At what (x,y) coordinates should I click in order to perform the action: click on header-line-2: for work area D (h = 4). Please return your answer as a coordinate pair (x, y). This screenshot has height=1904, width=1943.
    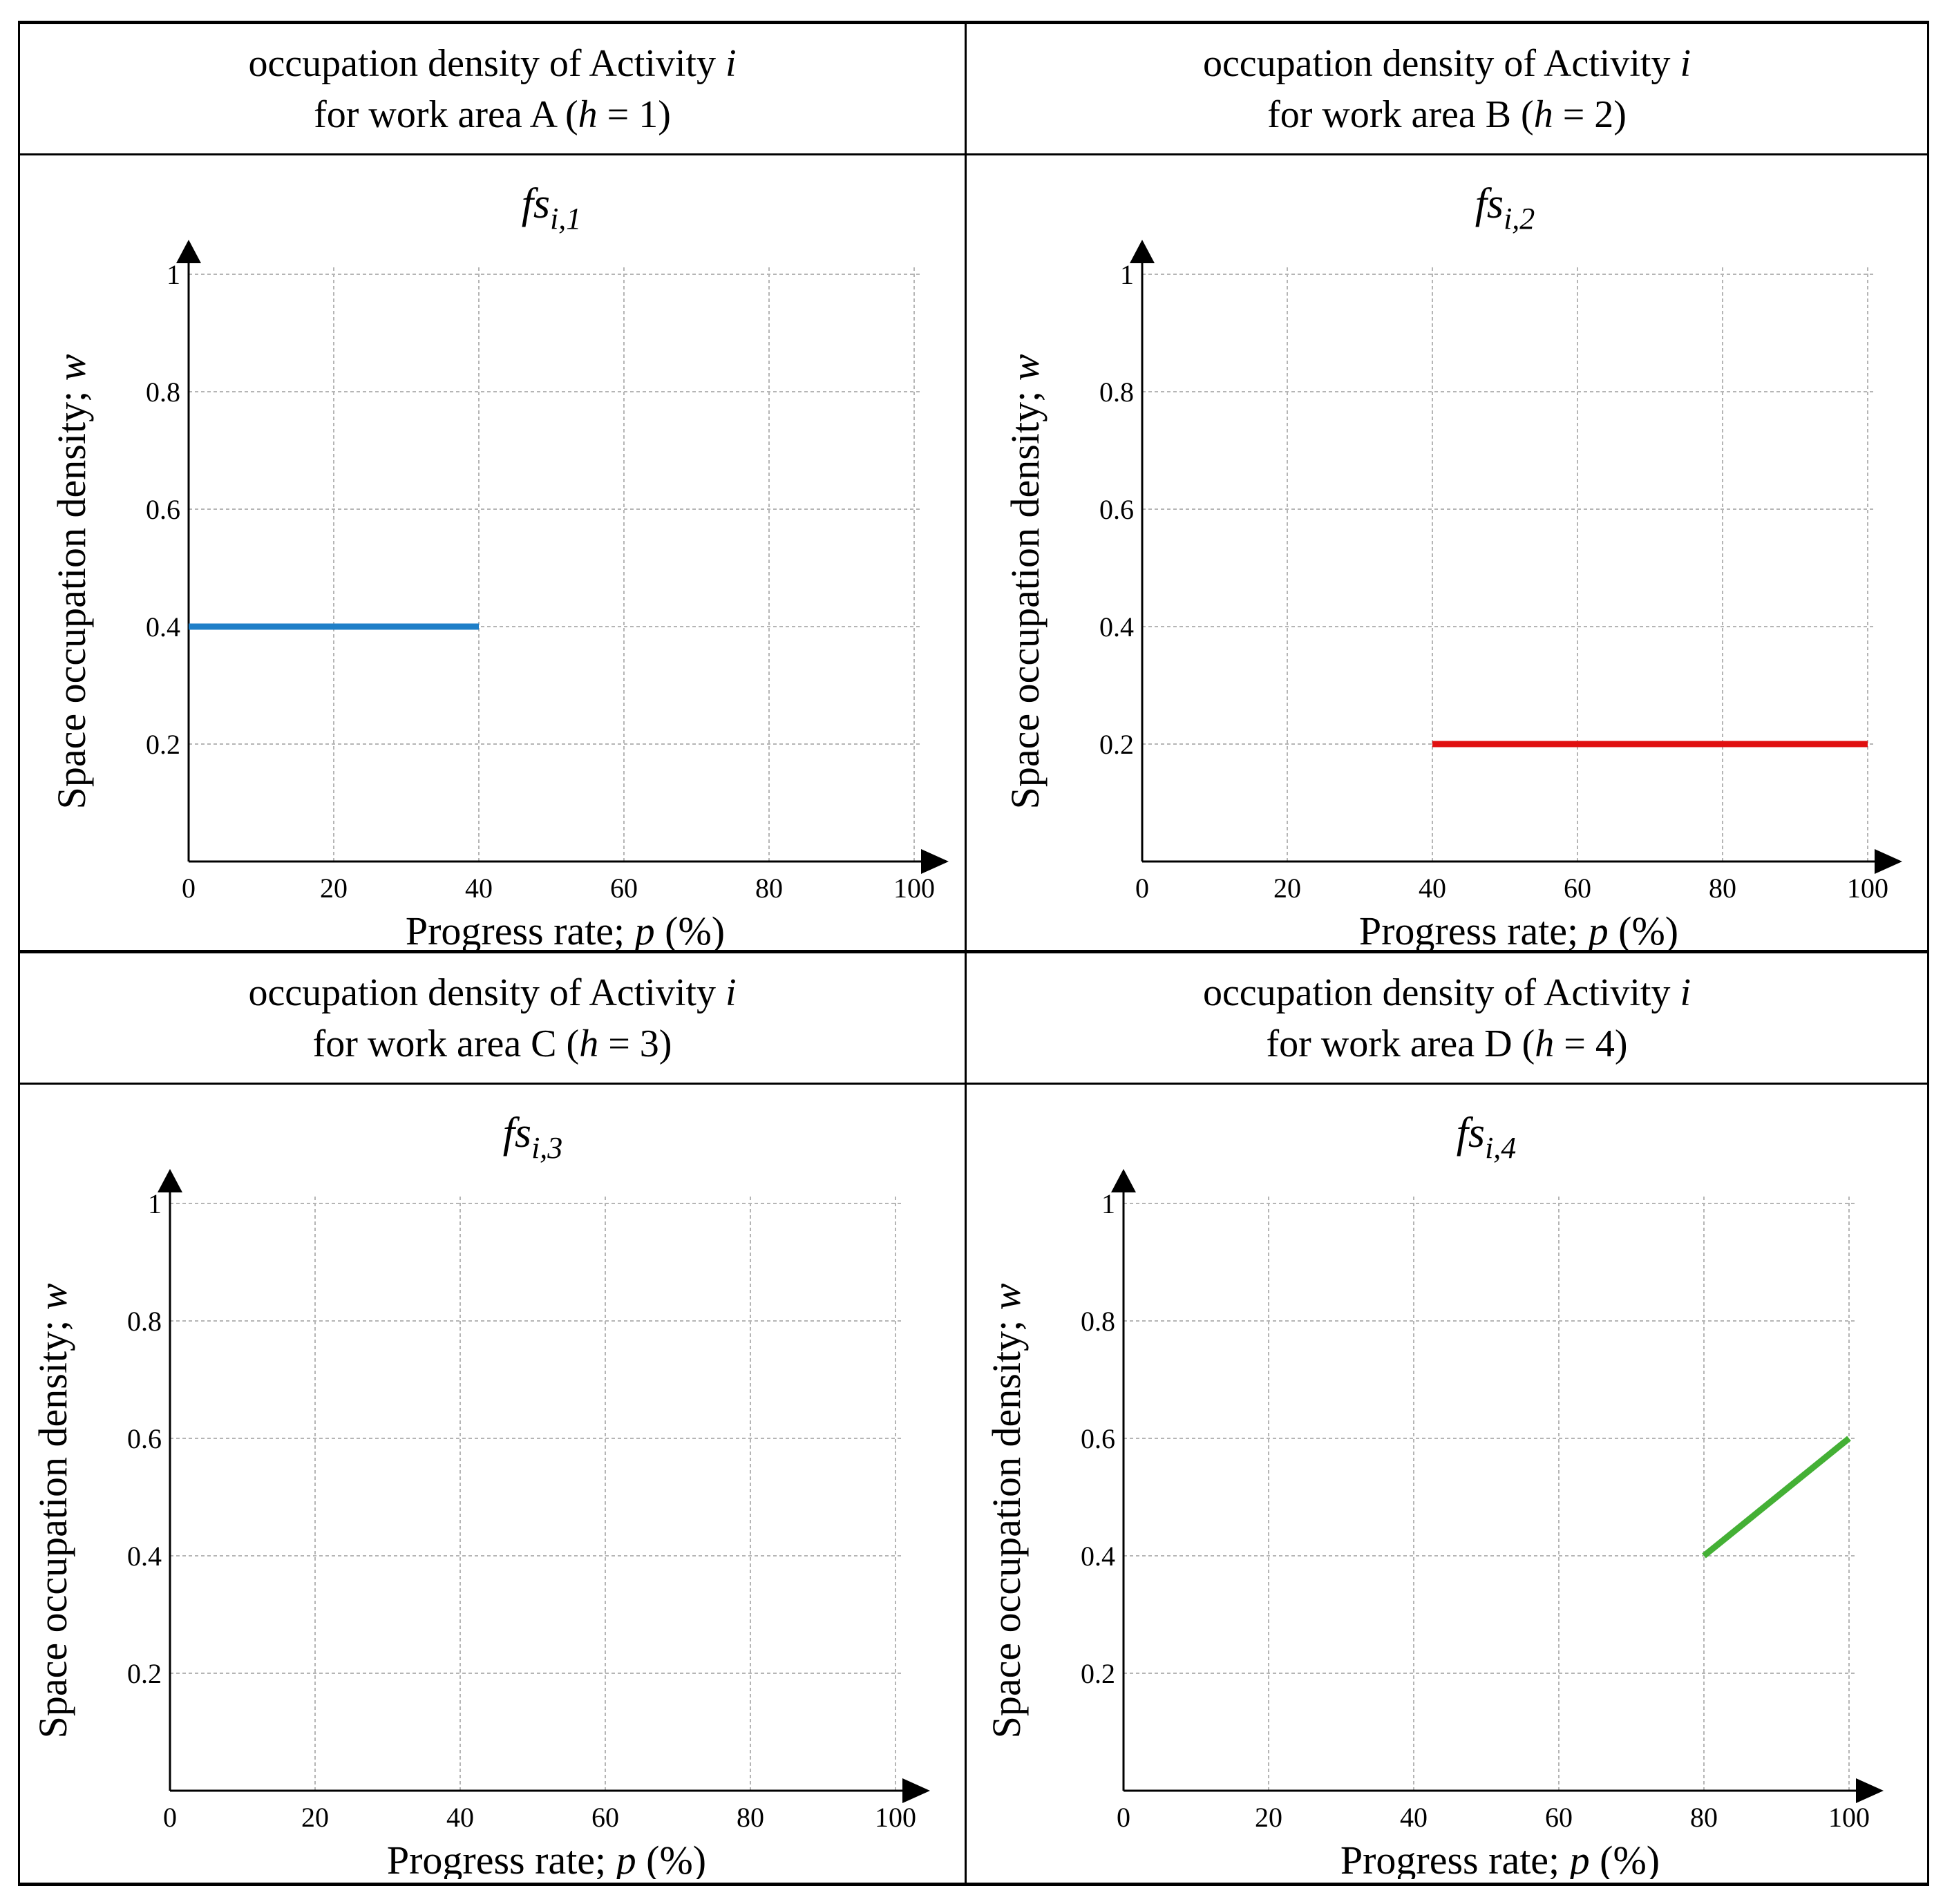
    Looking at the image, I should click on (1447, 1043).